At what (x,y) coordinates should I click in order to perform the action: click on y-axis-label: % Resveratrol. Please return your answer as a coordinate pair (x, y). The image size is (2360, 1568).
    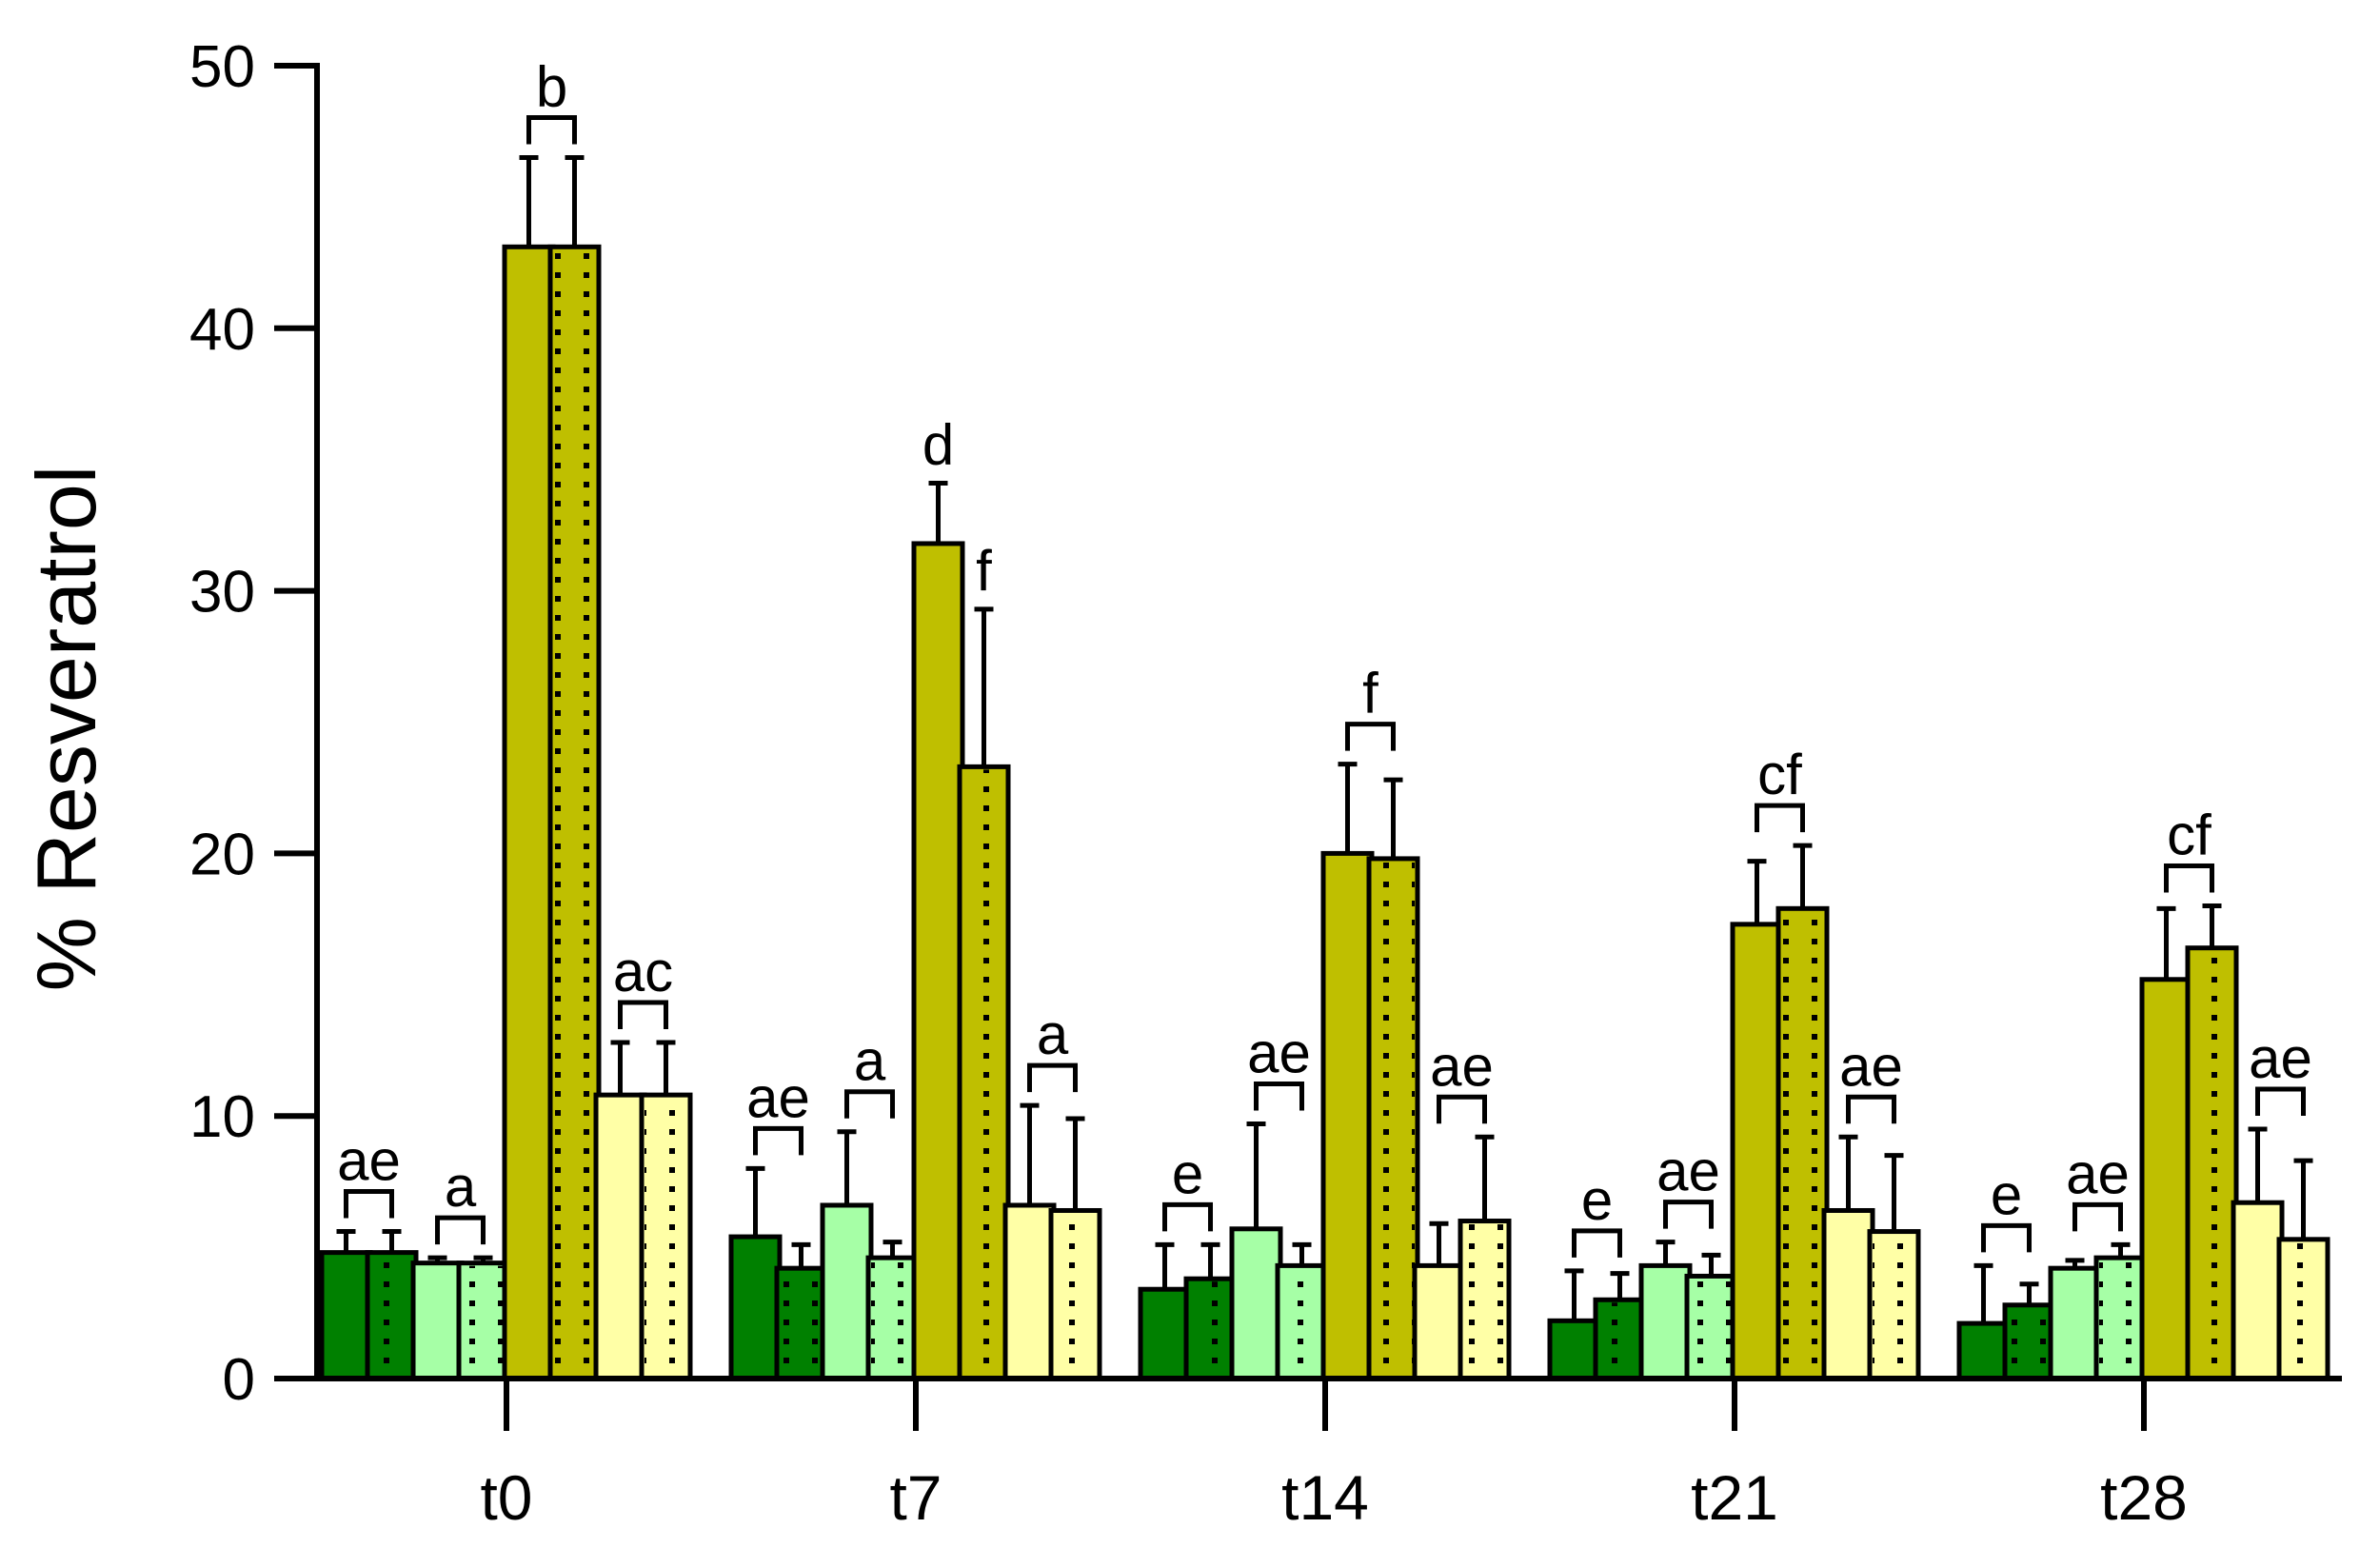
    Looking at the image, I should click on (66, 729).